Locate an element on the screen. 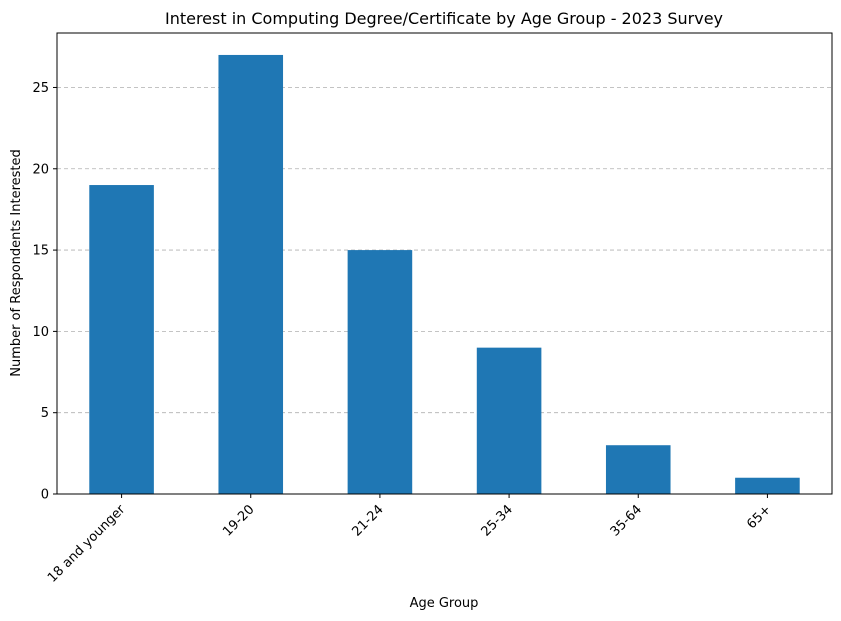 This screenshot has height=621, width=841. x-tick-label: 35-64 is located at coordinates (626, 520).